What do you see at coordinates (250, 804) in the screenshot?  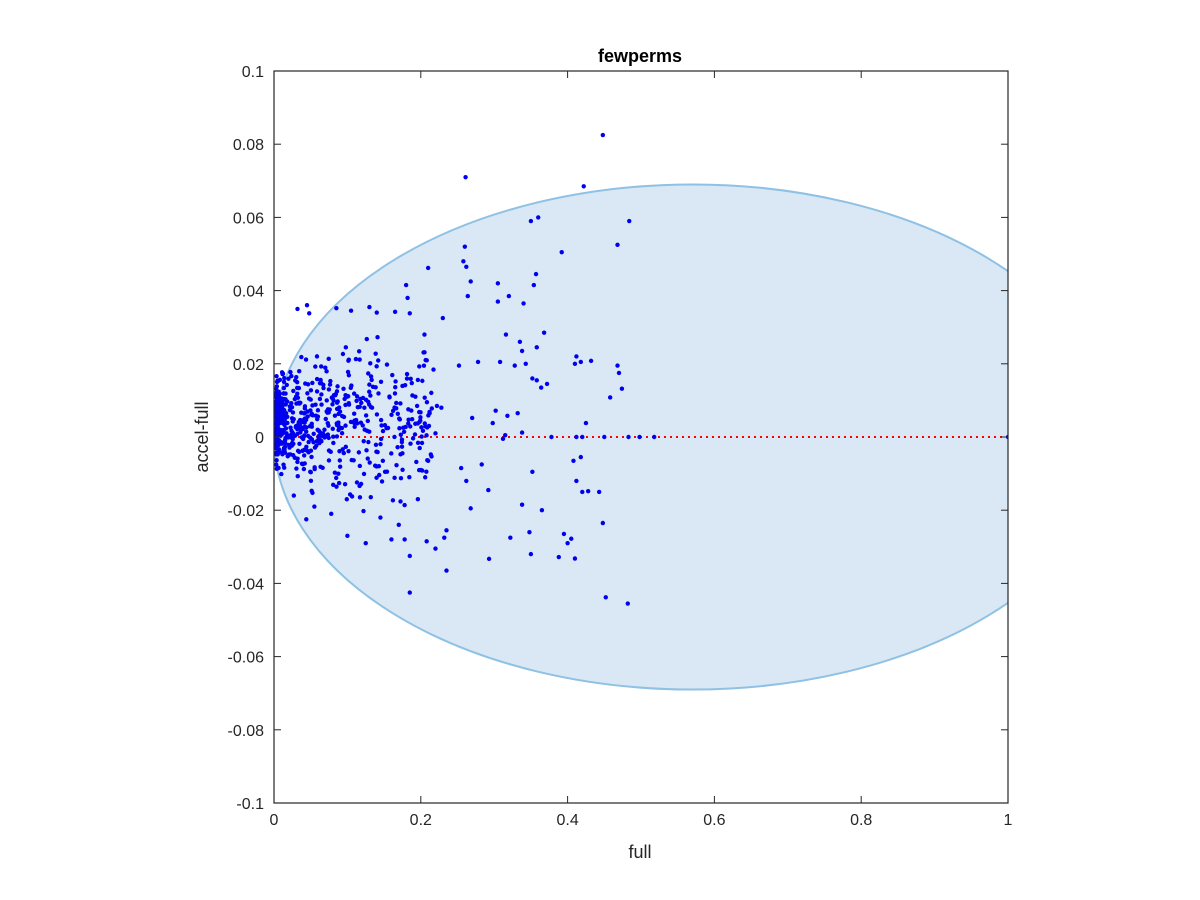 I see `y-tick-label: -0.1` at bounding box center [250, 804].